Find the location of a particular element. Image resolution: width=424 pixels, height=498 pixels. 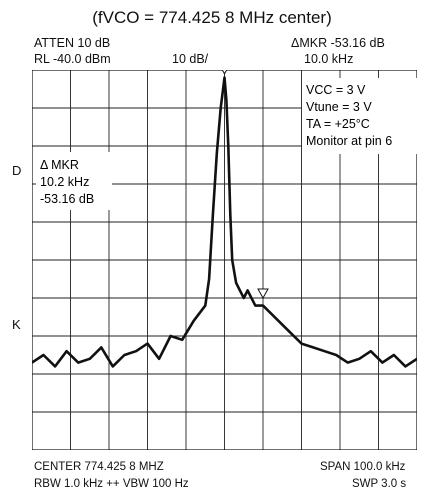

span-label: SPAN 100.0 kHz is located at coordinates (363, 467).